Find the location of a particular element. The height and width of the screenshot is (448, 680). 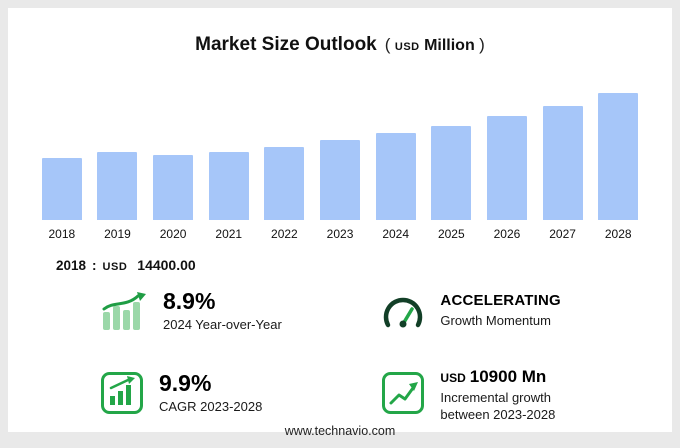

bar-slot-2024 is located at coordinates (396, 155).